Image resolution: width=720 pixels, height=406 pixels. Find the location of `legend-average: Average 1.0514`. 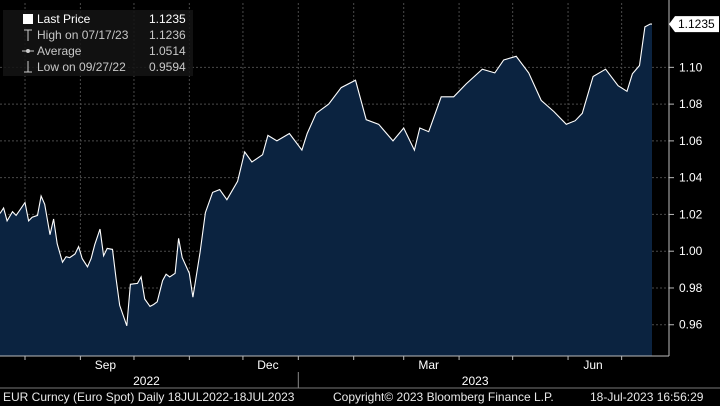

legend-average: Average 1.0514 is located at coordinates (98, 51).